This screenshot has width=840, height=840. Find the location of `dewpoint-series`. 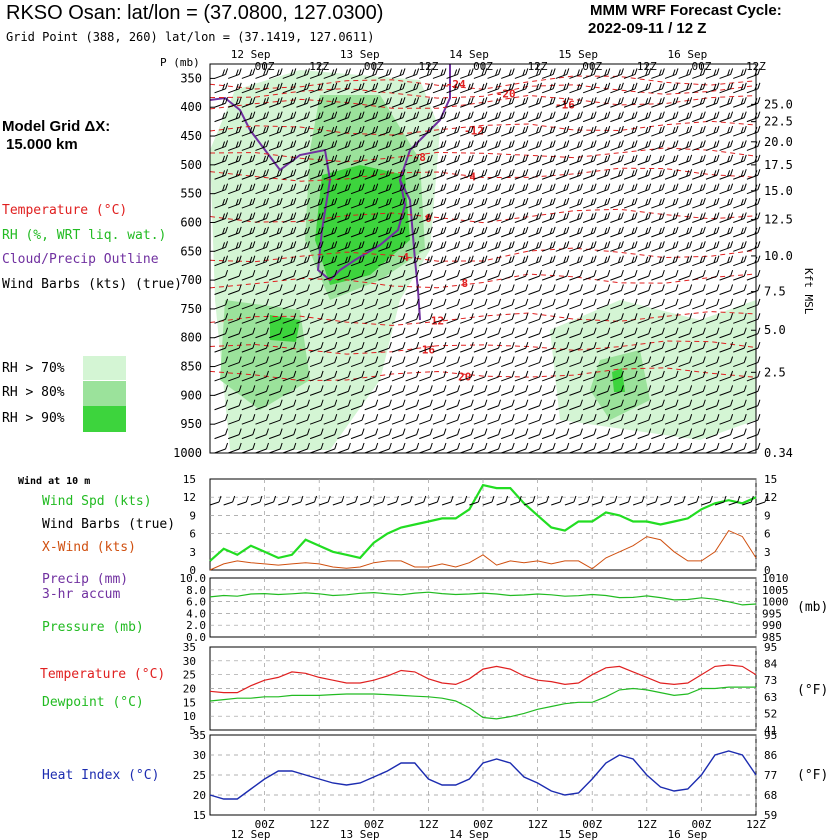

dewpoint-series is located at coordinates (482, 703).